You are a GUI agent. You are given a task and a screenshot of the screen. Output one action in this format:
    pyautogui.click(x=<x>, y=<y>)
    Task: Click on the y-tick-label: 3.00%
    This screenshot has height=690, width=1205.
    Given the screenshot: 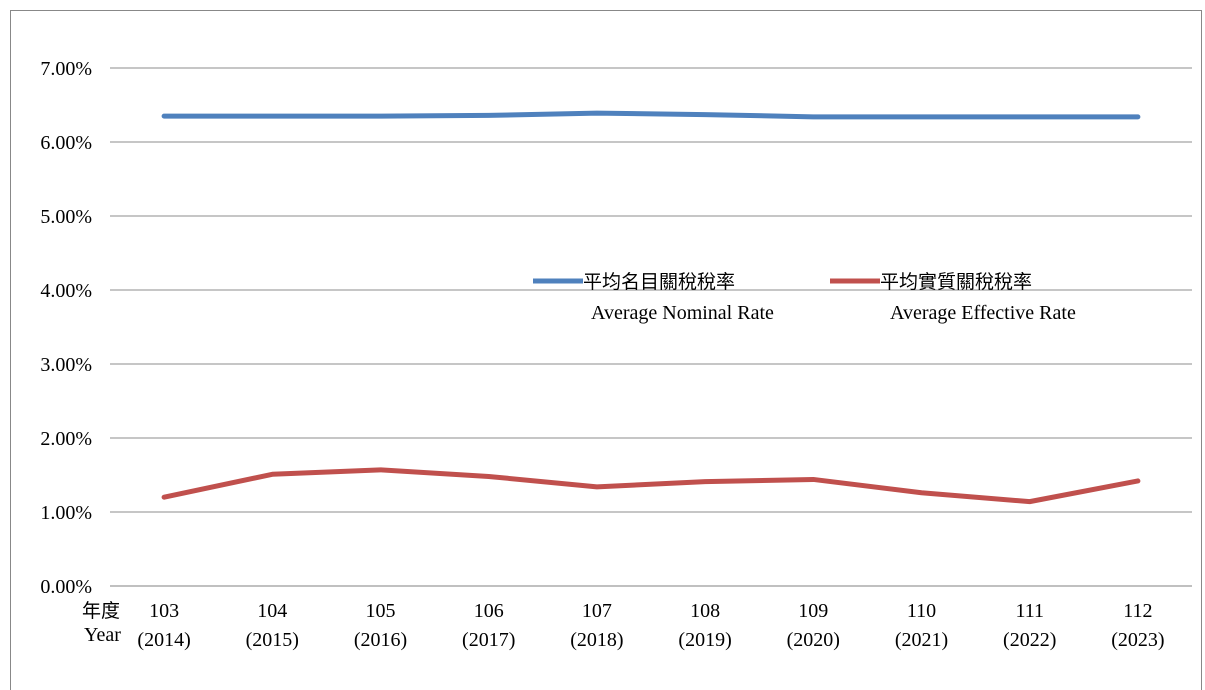 What is the action you would take?
    pyautogui.click(x=66, y=365)
    